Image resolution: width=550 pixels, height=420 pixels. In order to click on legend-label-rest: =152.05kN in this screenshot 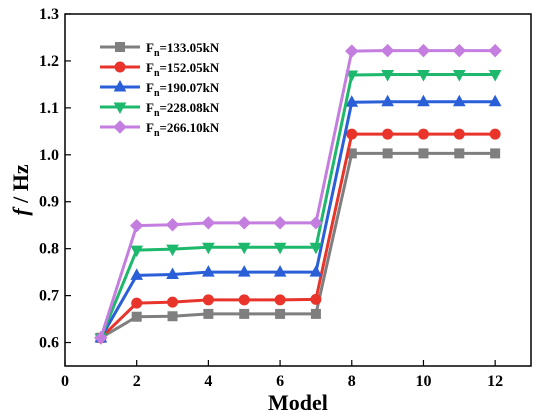, I will do `click(190, 67)`.